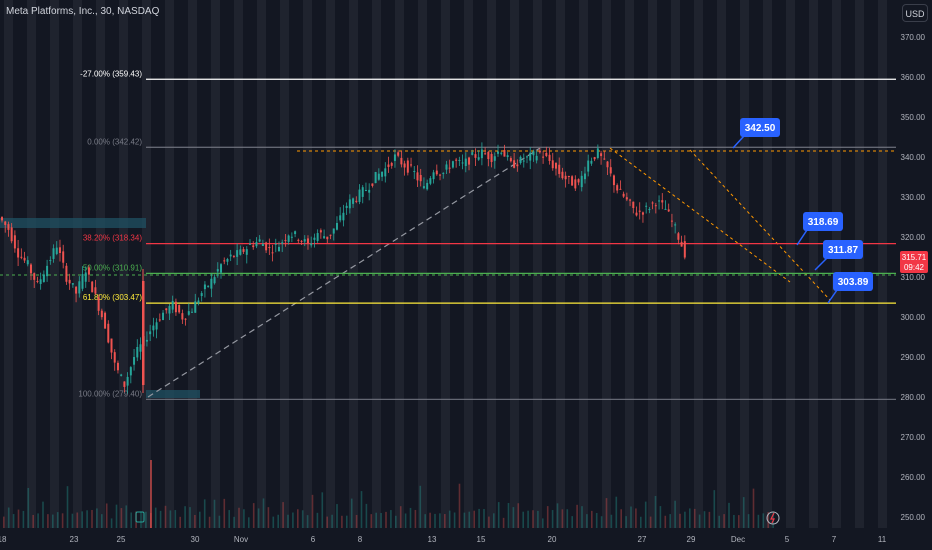  I want to click on price-tick-label: 370.00, so click(913, 37).